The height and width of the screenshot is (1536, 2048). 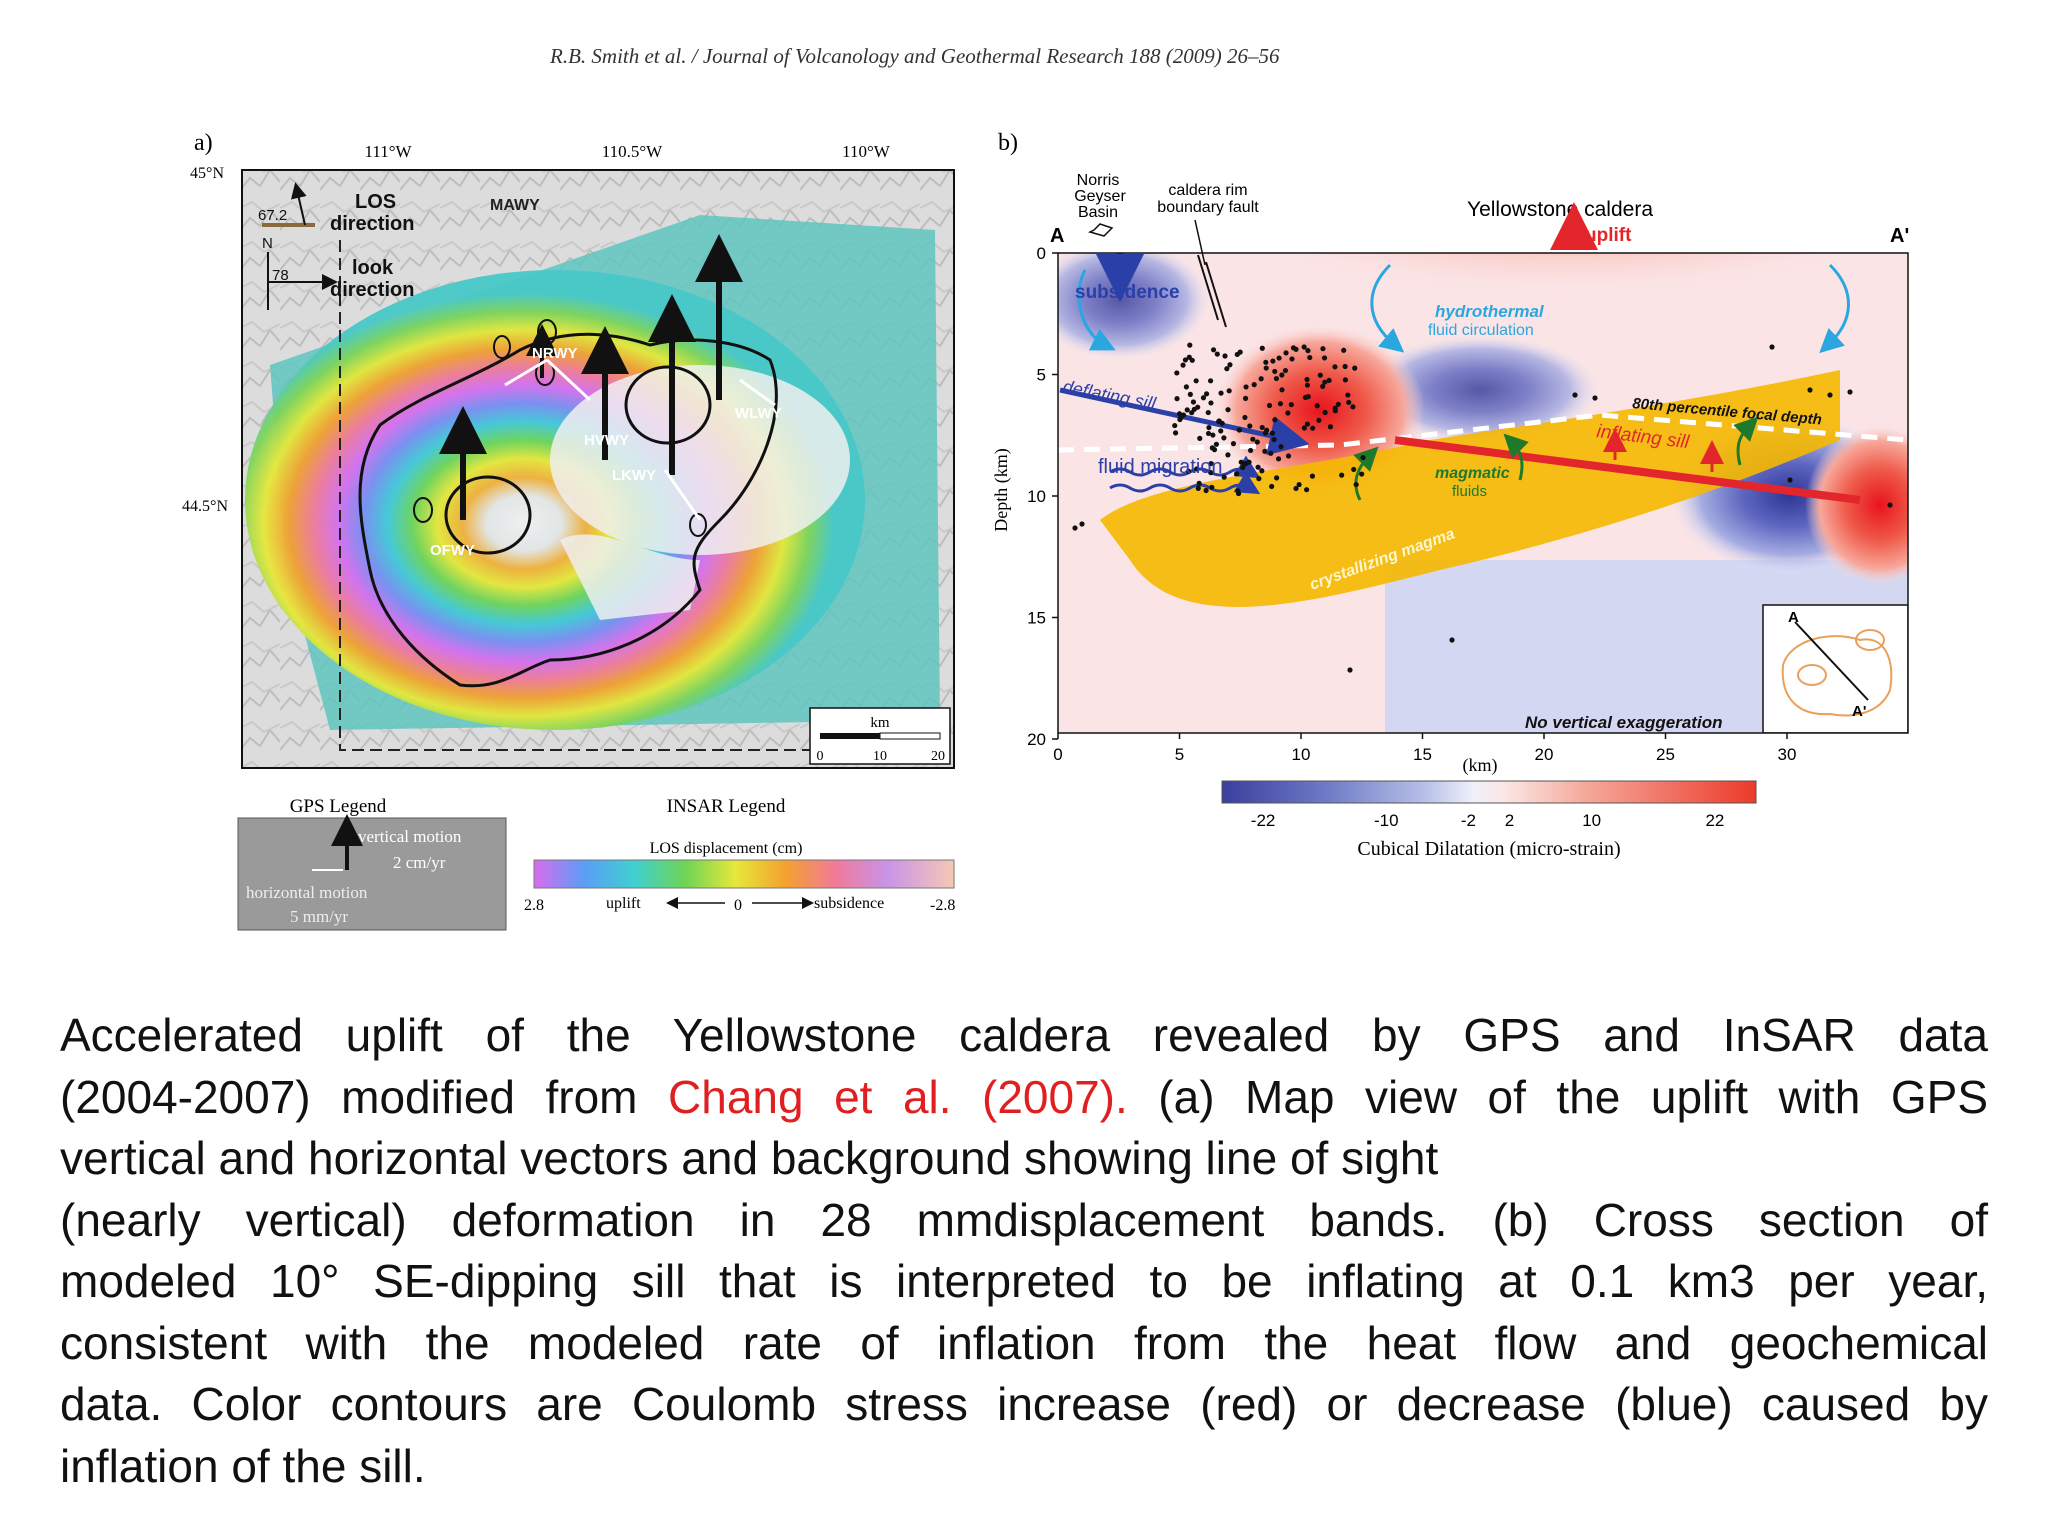 What do you see at coordinates (1100, 230) in the screenshot?
I see `geyser-basin-icon` at bounding box center [1100, 230].